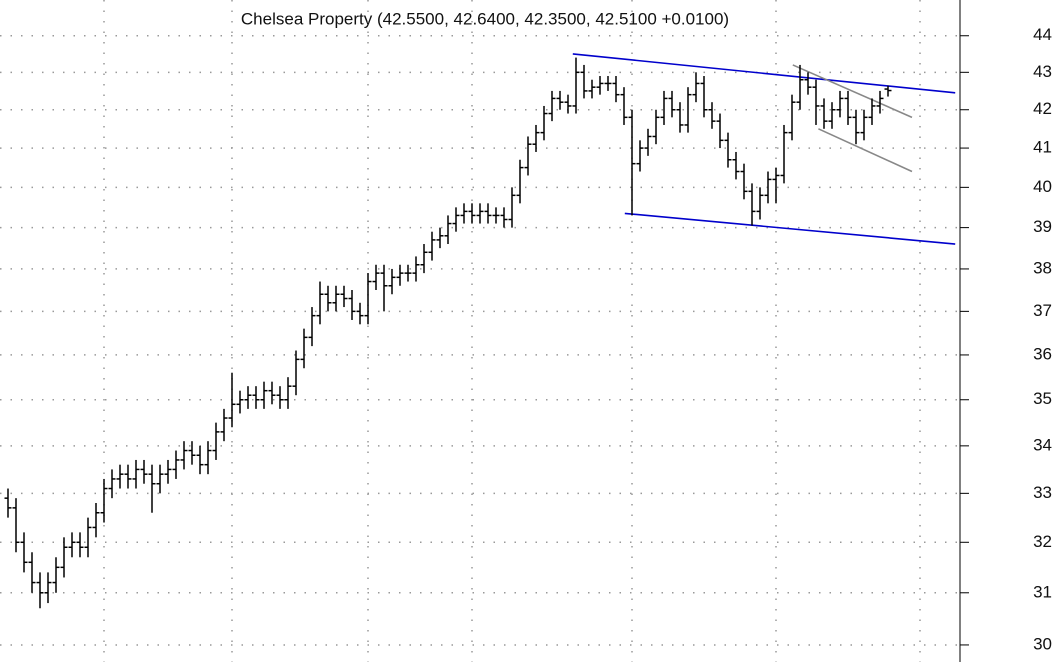 This screenshot has height=662, width=1061. Describe the element at coordinates (1042, 267) in the screenshot. I see `y-tick-label: 38` at that location.